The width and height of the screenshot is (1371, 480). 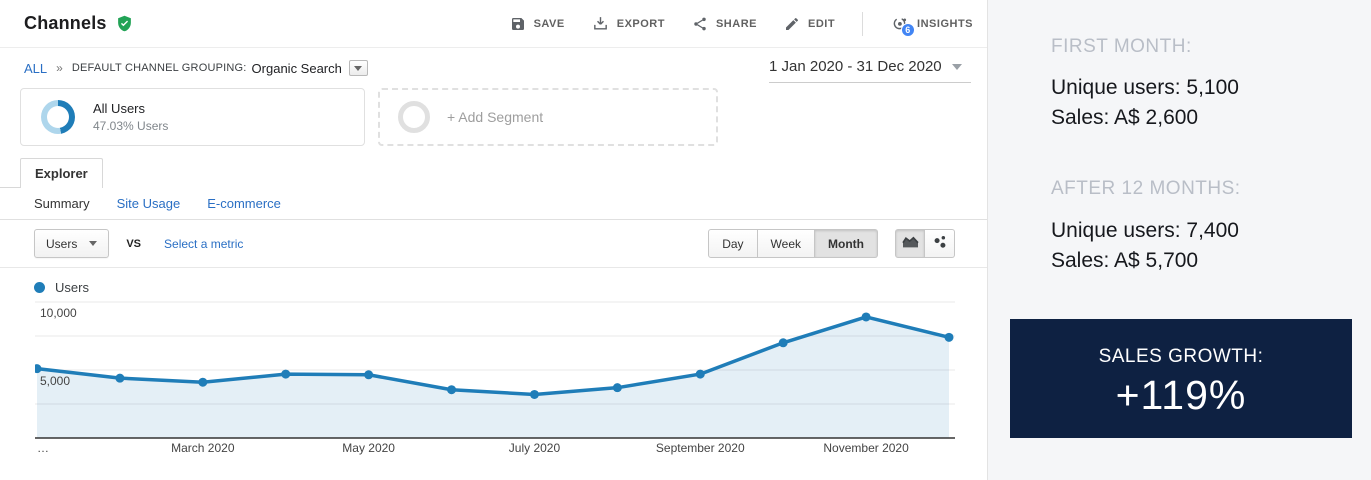 I want to click on svg-text: November 2020, so click(x=866, y=448).